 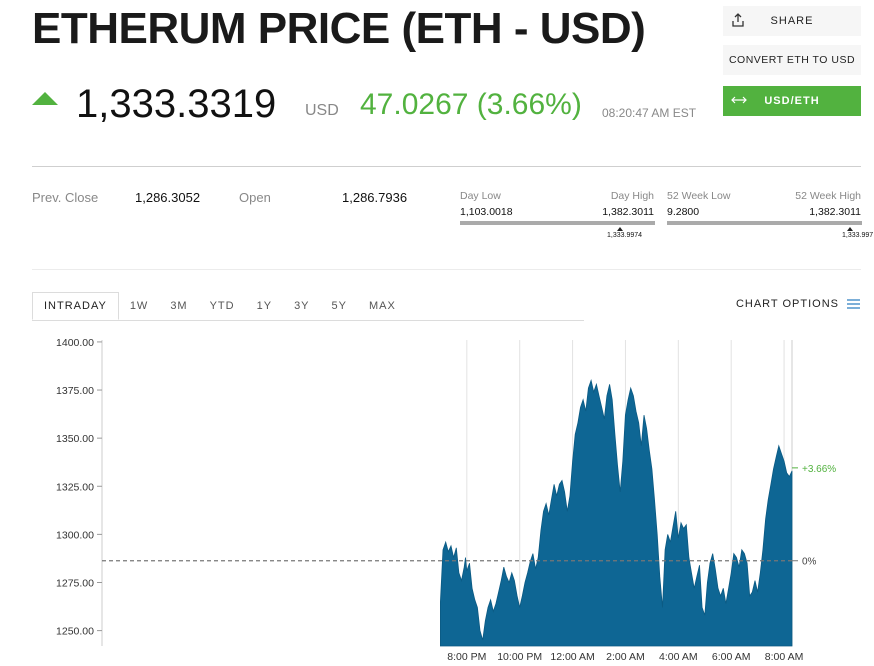 I want to click on usd-eth-toggle-button: USD/ETH, so click(x=792, y=101).